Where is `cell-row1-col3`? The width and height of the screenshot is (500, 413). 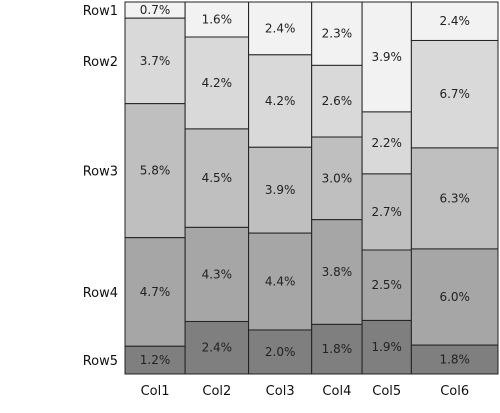
cell-row1-col3 is located at coordinates (280, 28).